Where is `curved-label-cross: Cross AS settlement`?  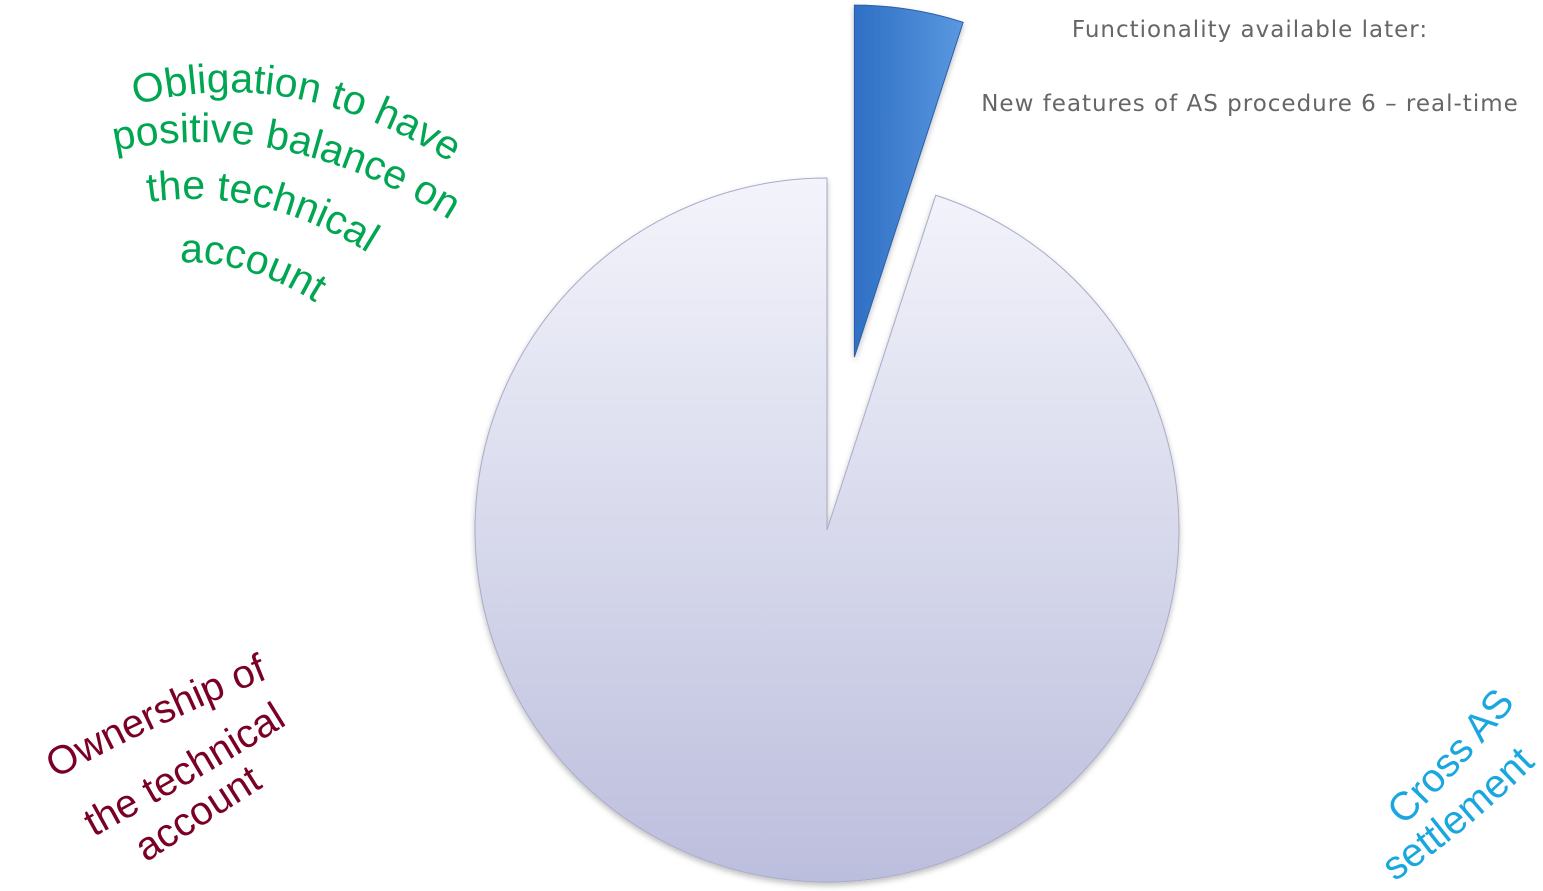
curved-label-cross: Cross AS settlement is located at coordinates (1458, 785).